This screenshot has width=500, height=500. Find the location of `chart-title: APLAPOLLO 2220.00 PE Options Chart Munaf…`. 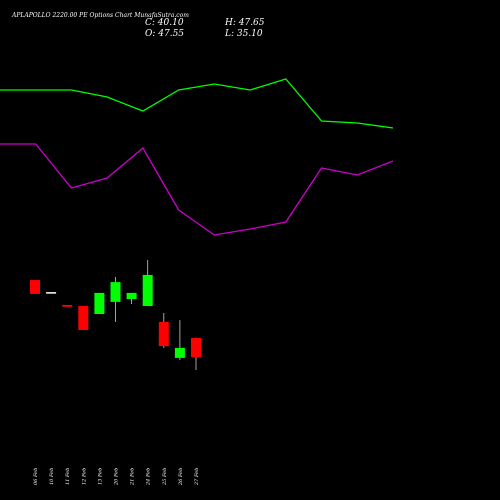

chart-title: APLAPOLLO 2220.00 PE Options Chart Munaf… is located at coordinates (100, 15).